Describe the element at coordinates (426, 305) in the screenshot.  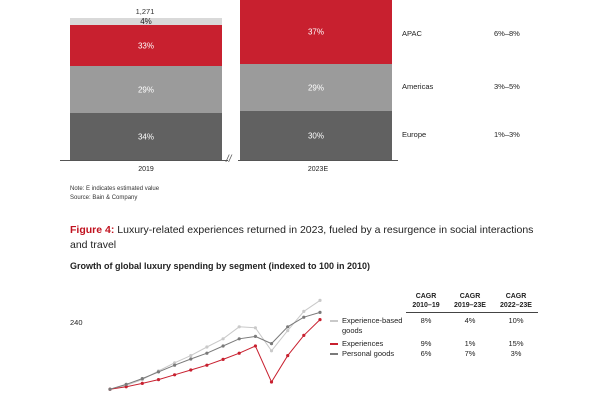
I see `cagr-header-line2: 2010–19` at that location.